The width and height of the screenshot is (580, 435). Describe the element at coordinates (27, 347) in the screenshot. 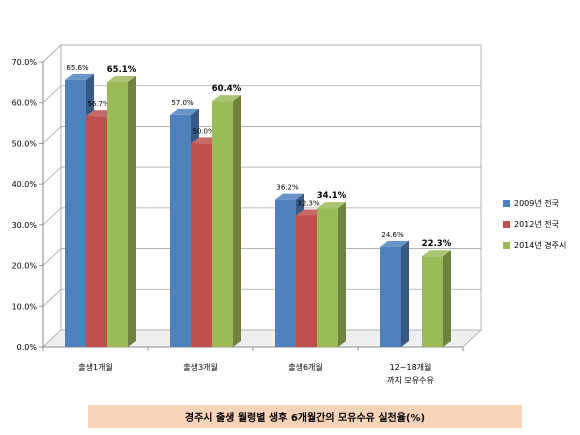

I see `y-tick-label: 0.0%` at that location.